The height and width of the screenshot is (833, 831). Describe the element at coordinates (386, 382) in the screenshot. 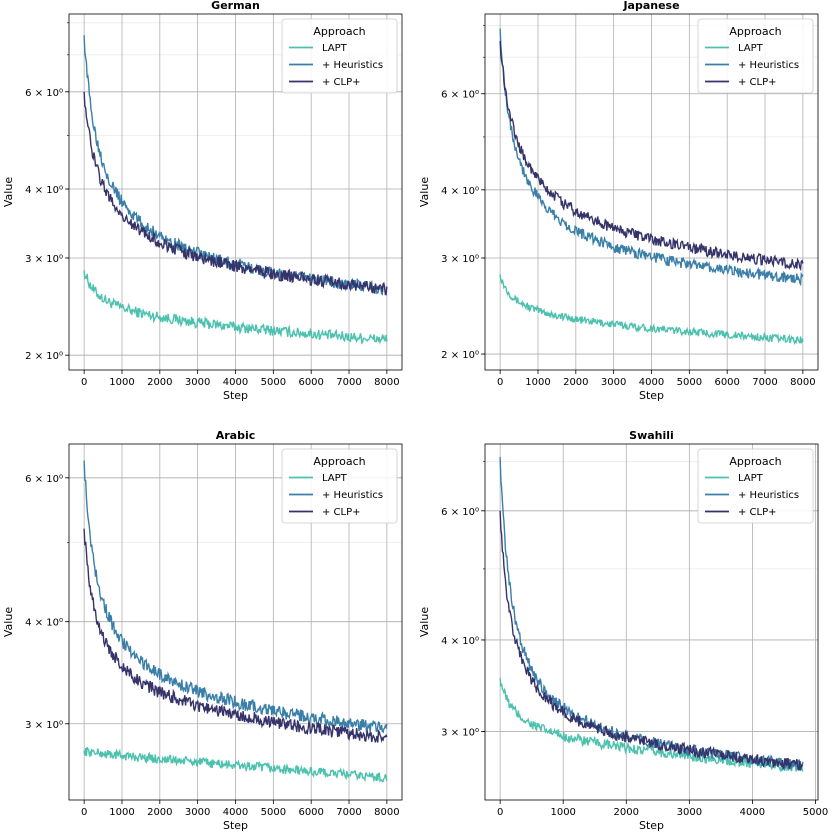

I see `x-tick-label: 8000` at that location.